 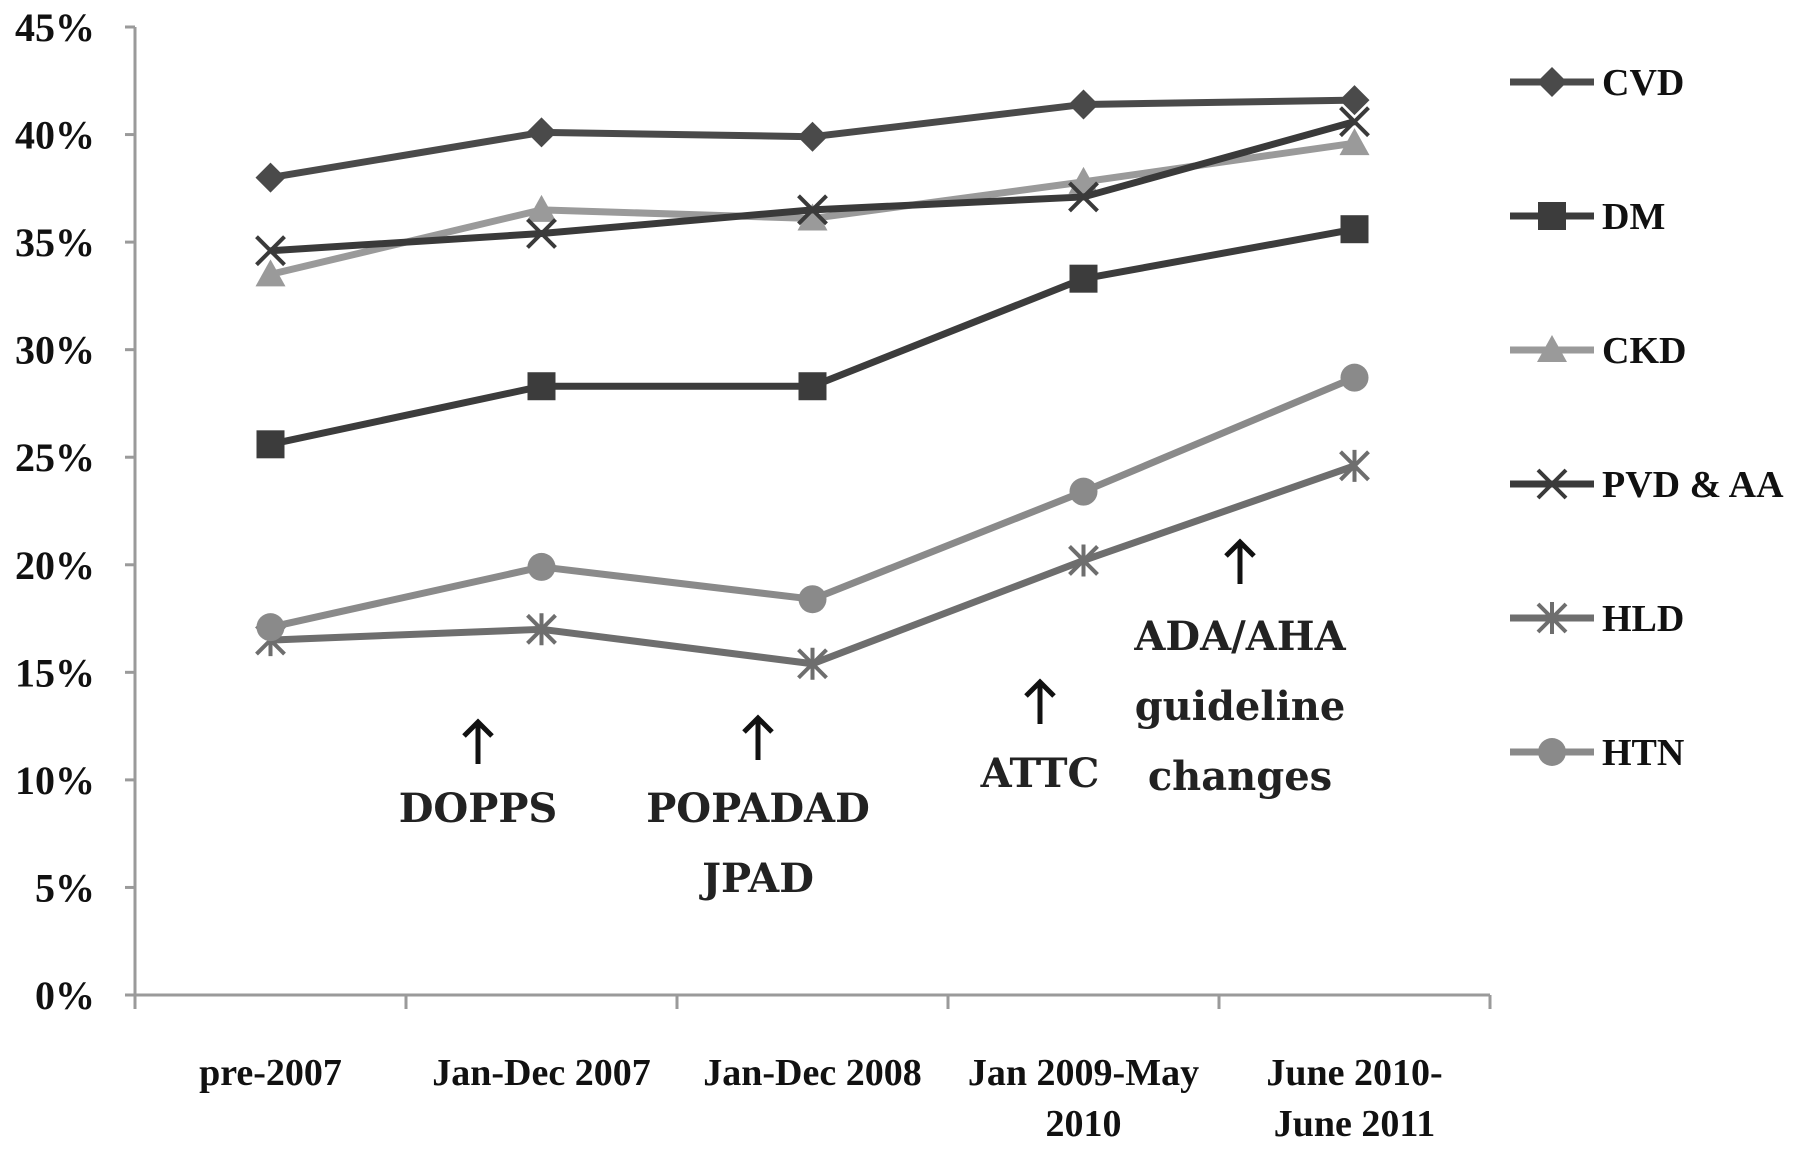 I want to click on y-tick-label: 30%, so click(x=55, y=350).